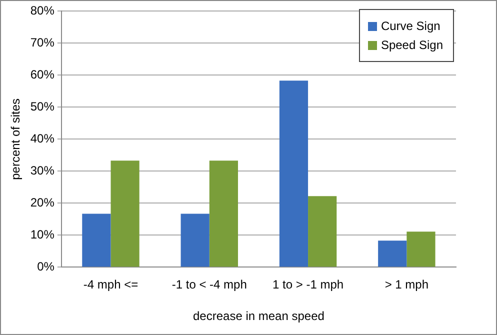 The image size is (497, 335). Describe the element at coordinates (411, 45) in the screenshot. I see `legend-label: Speed Sign` at that location.